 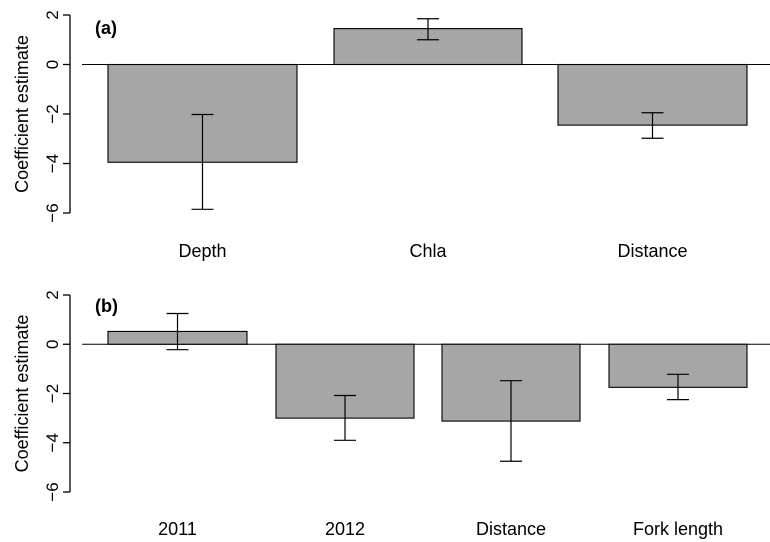 What do you see at coordinates (52, 491) in the screenshot?
I see `panel-b-y-tick-label: −6` at bounding box center [52, 491].